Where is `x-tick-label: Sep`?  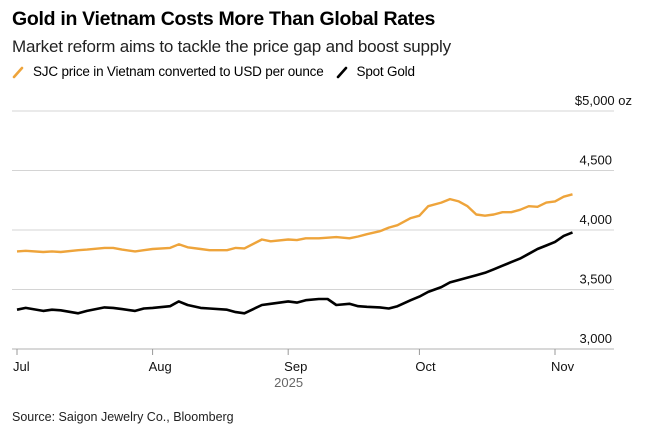
x-tick-label: Sep is located at coordinates (295, 366).